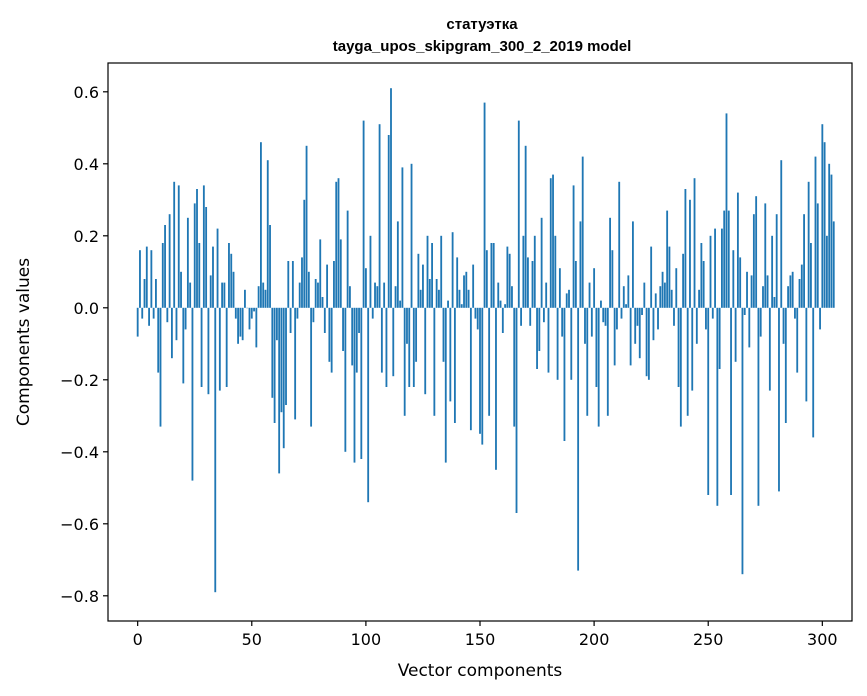 This screenshot has width=867, height=696. Describe the element at coordinates (138, 639) in the screenshot. I see `x-tick-label: 0` at that location.